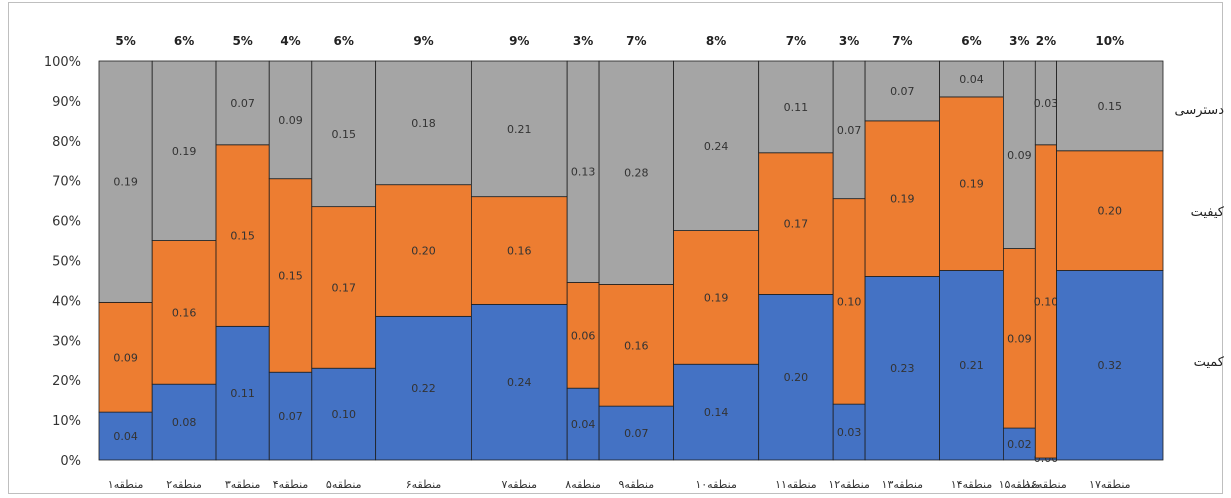 The width and height of the screenshot is (1231, 498). Describe the element at coordinates (796, 107) in the screenshot. I see `data-label: 0.11` at that location.